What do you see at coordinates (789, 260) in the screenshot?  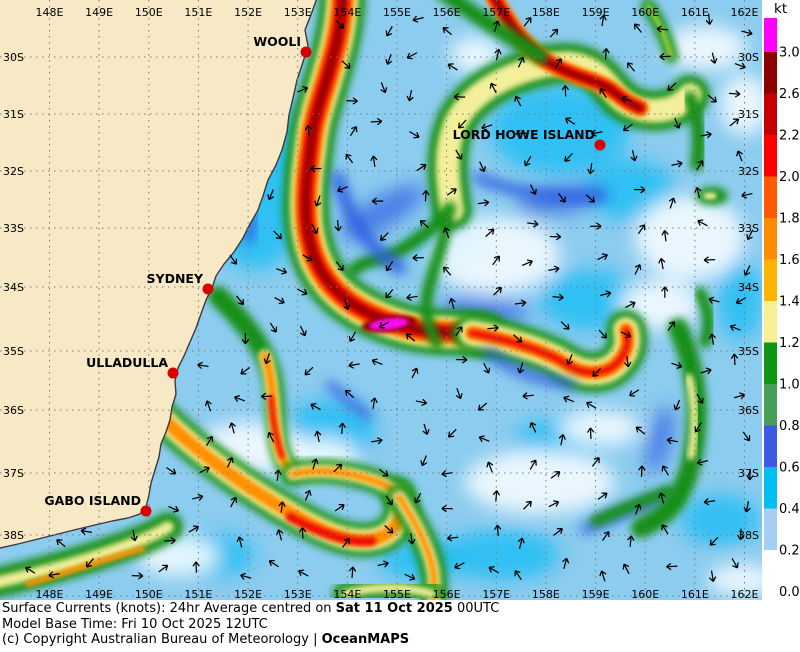 I see `legend-tick-label: 1.6` at bounding box center [789, 260].